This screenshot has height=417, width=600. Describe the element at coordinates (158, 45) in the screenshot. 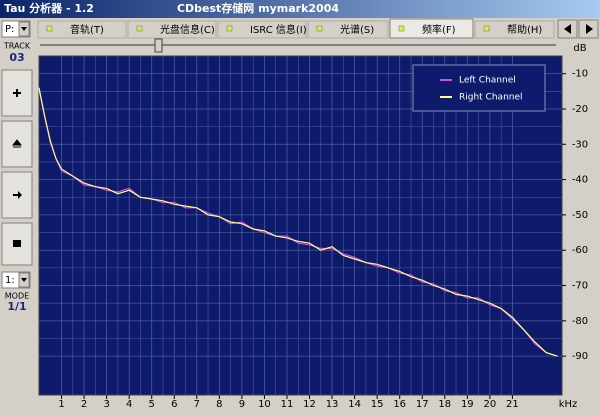

I see `slider-thumb` at that location.